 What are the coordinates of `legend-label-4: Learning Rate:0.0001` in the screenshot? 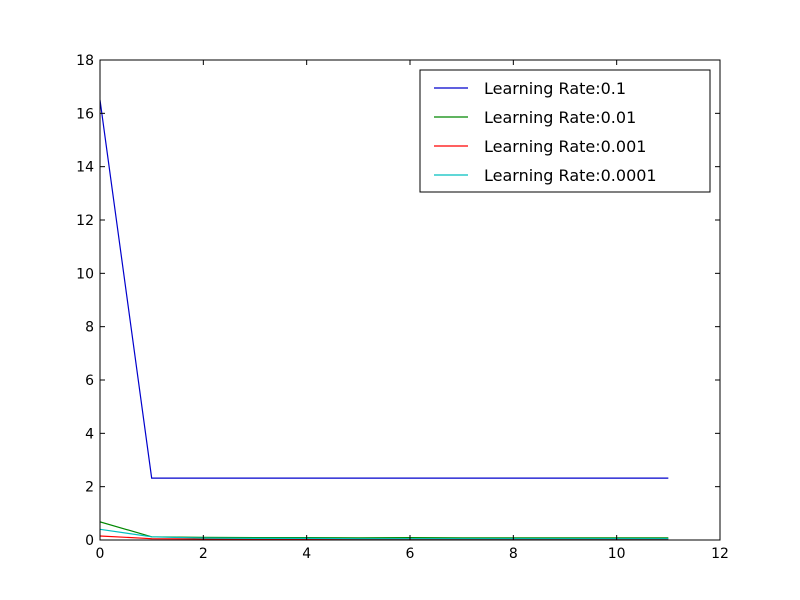 It's located at (570, 175).